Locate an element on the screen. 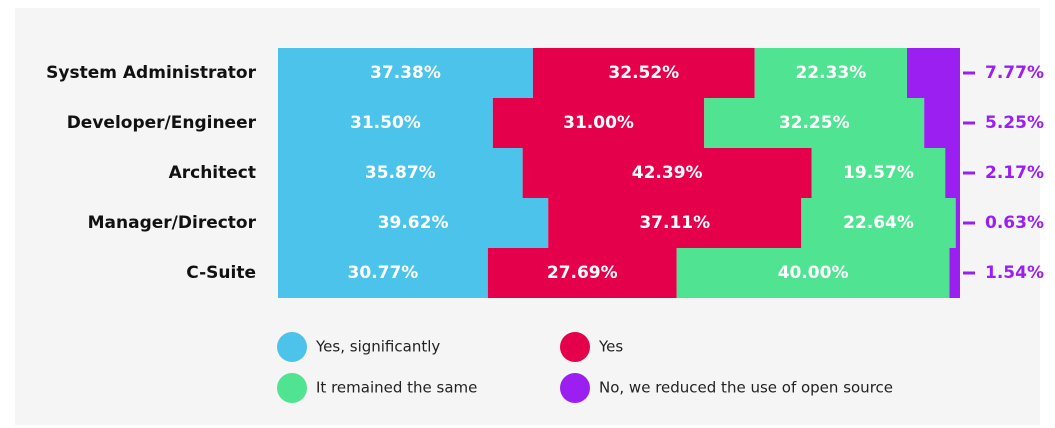 The height and width of the screenshot is (428, 1055). value-label: 5.25% is located at coordinates (1014, 123).